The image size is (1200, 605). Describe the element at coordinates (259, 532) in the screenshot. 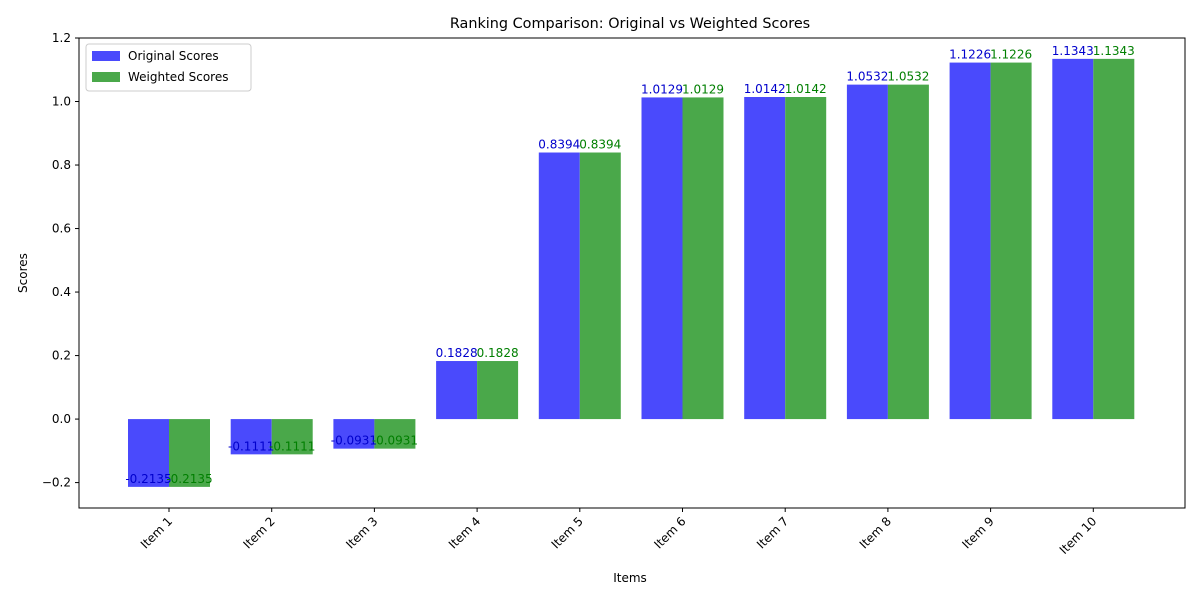

I see `x-tick-label: Item 2` at that location.